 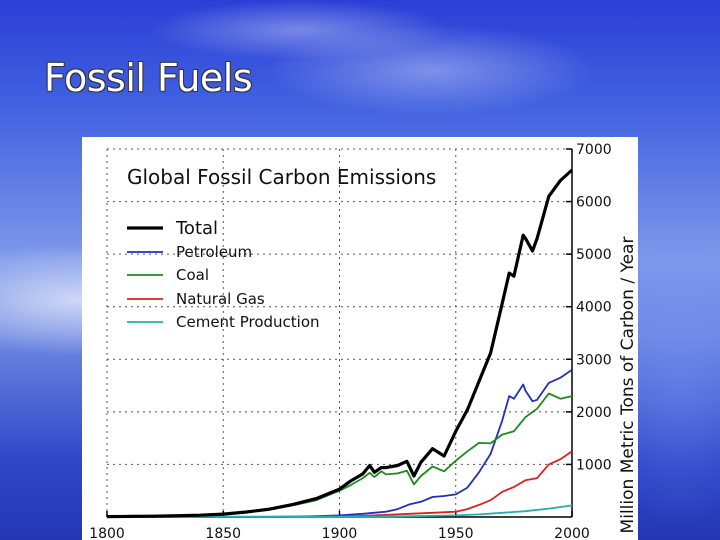 I want to click on y-tick-label: 2000, so click(x=594, y=413).